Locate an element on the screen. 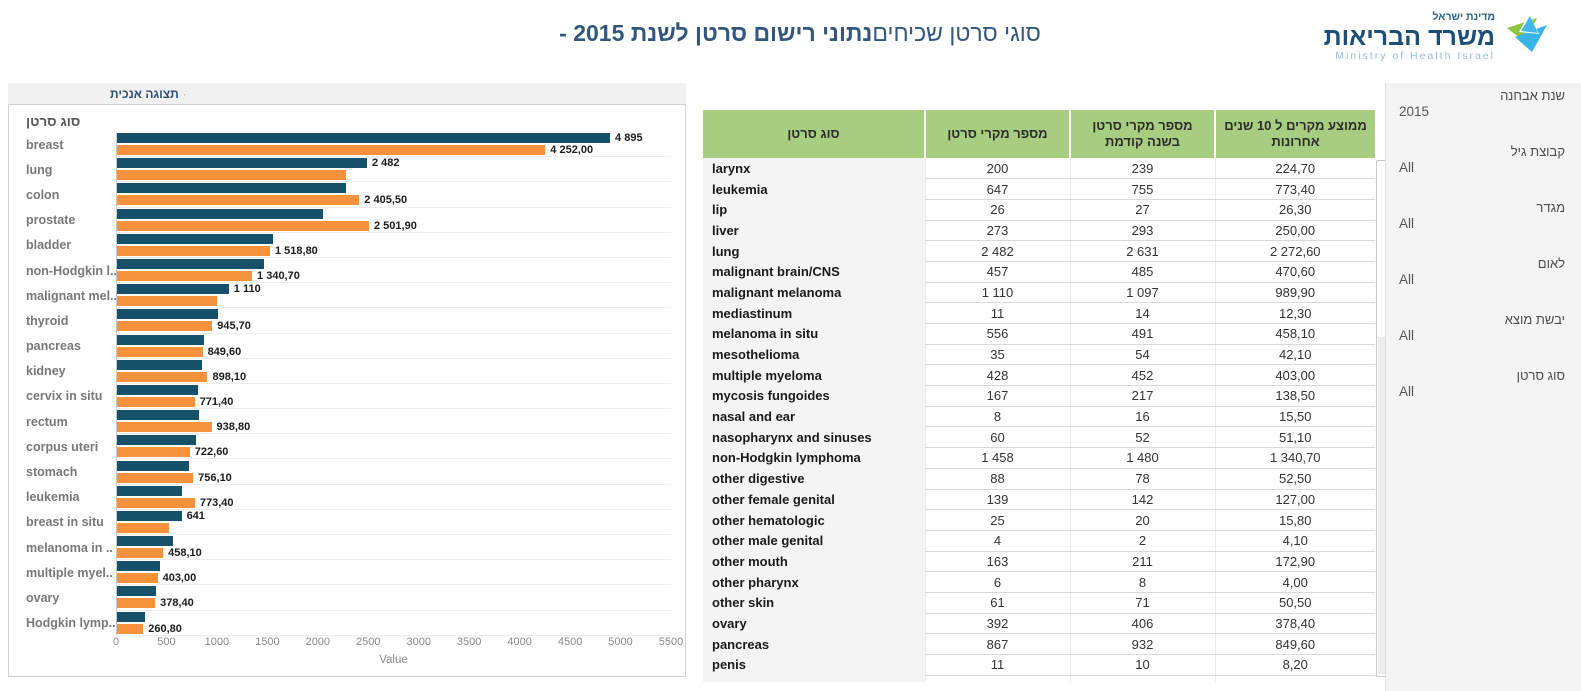  value-cell: 200 is located at coordinates (997, 169).